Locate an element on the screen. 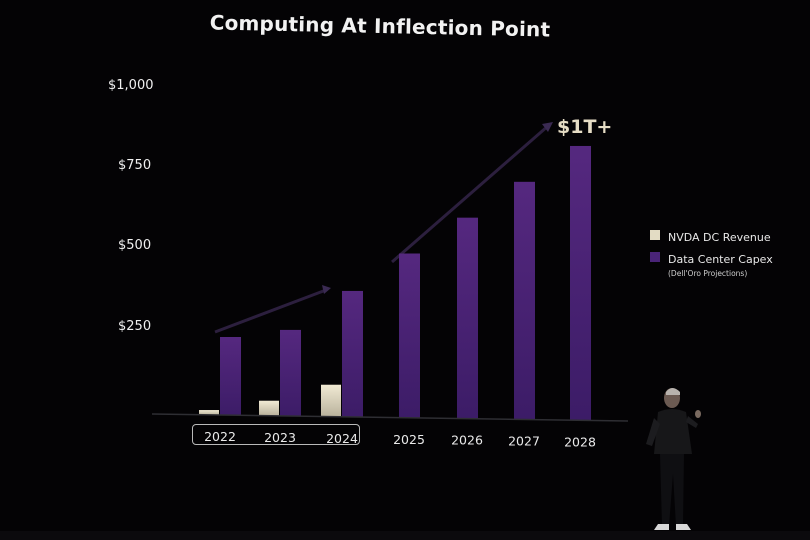 This screenshot has width=810, height=540. x-tick-label-2028: 2028 is located at coordinates (580, 441).